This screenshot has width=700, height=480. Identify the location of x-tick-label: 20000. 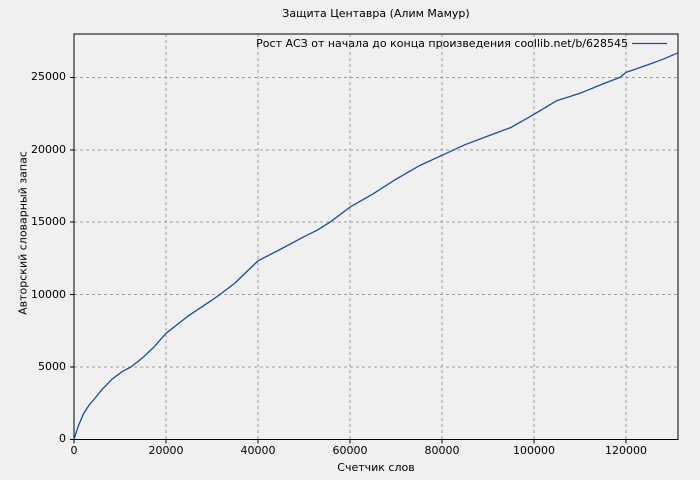
(166, 450).